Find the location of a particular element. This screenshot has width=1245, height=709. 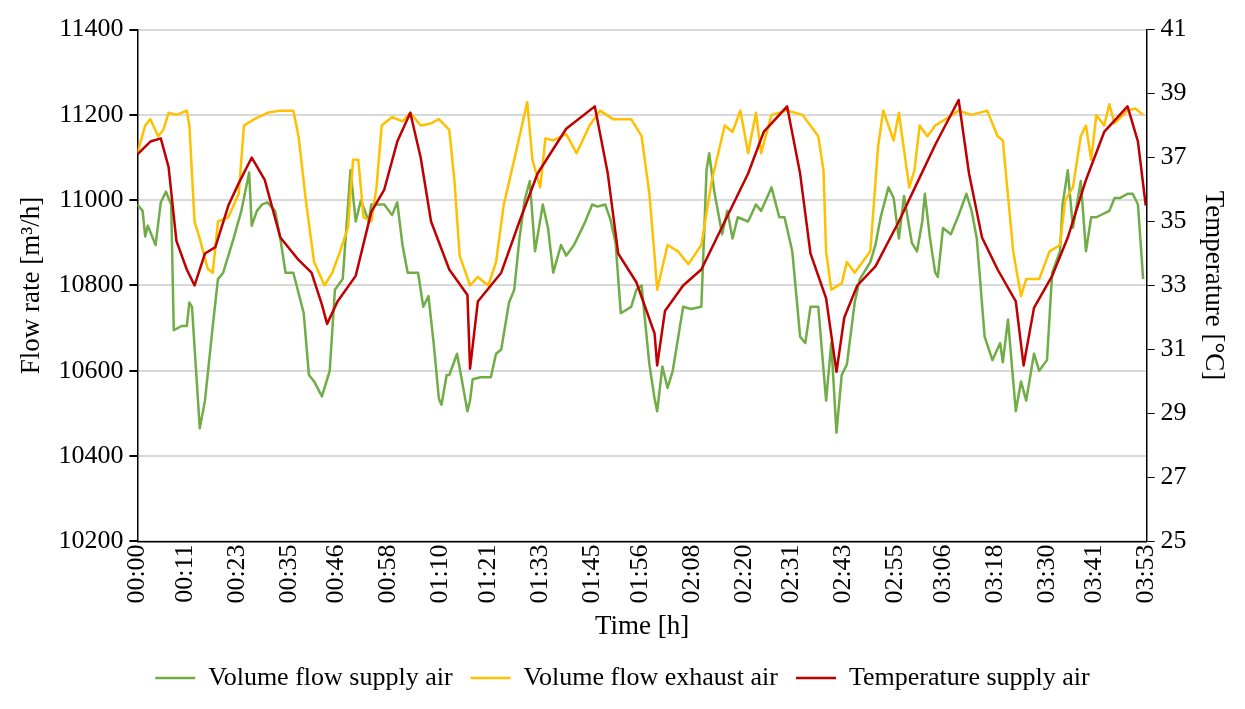

y-tick-label: 11200 is located at coordinates (91, 113).